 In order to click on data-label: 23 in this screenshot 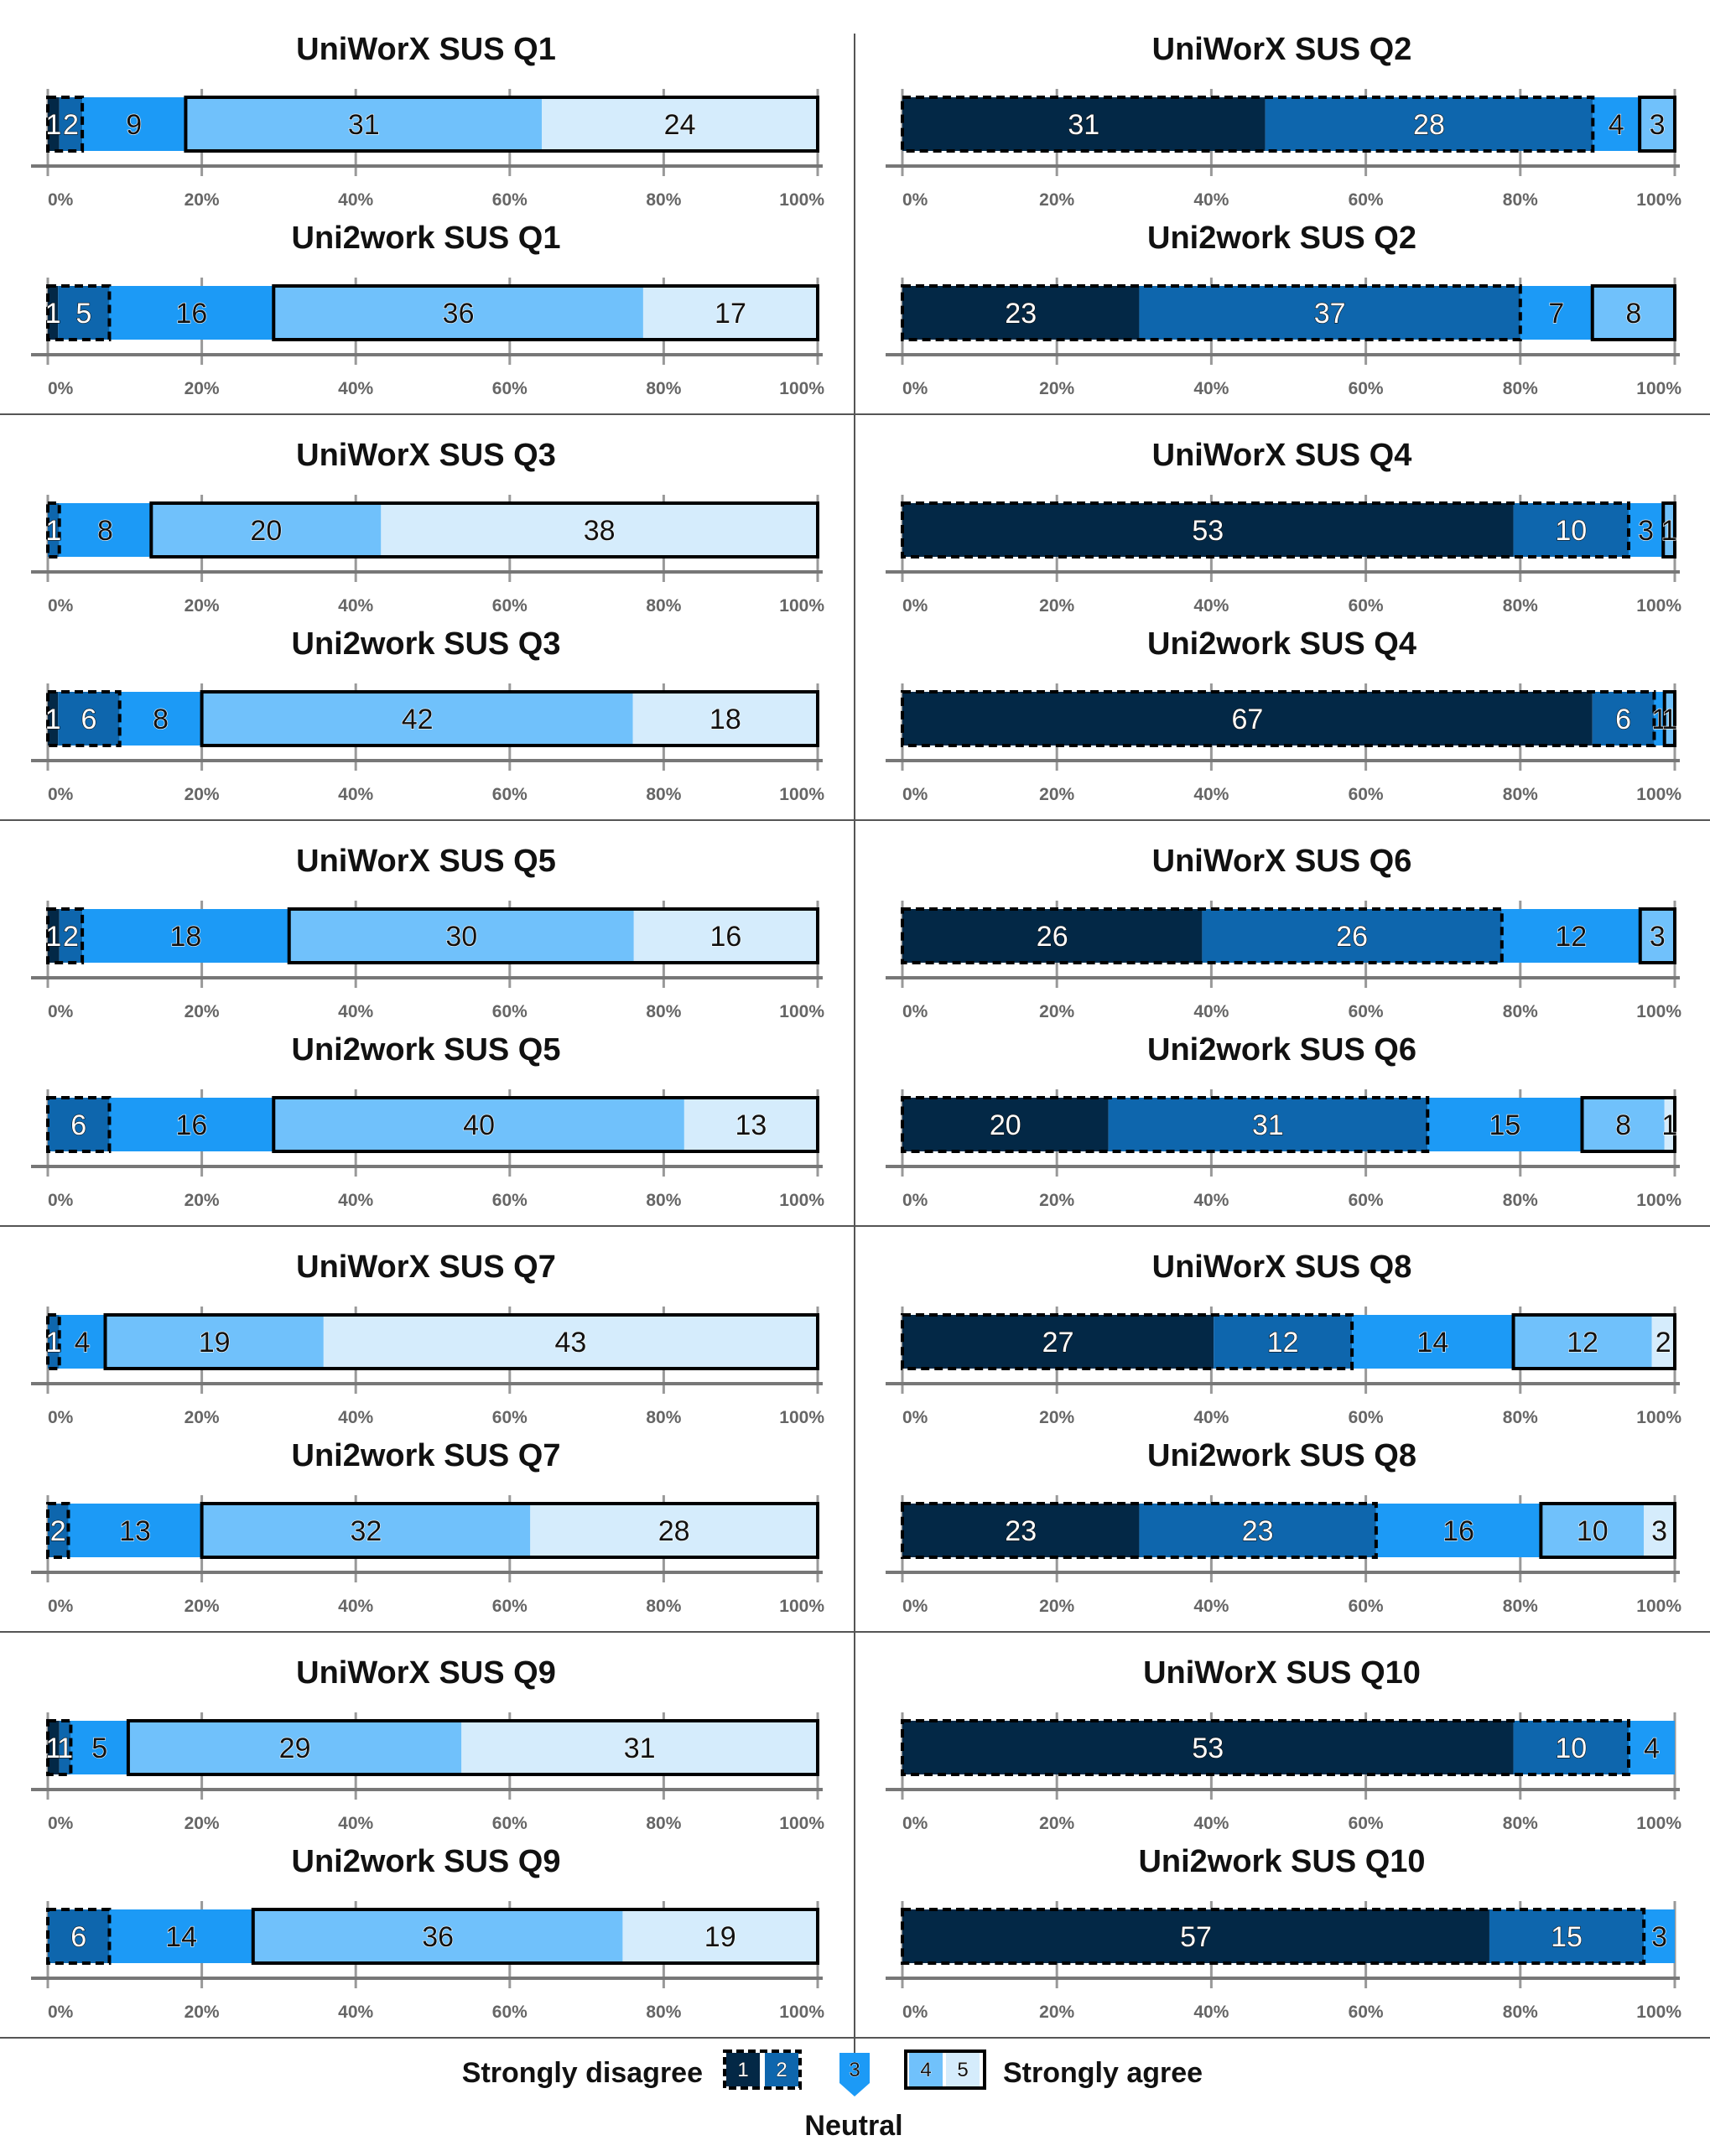, I will do `click(1258, 1531)`.